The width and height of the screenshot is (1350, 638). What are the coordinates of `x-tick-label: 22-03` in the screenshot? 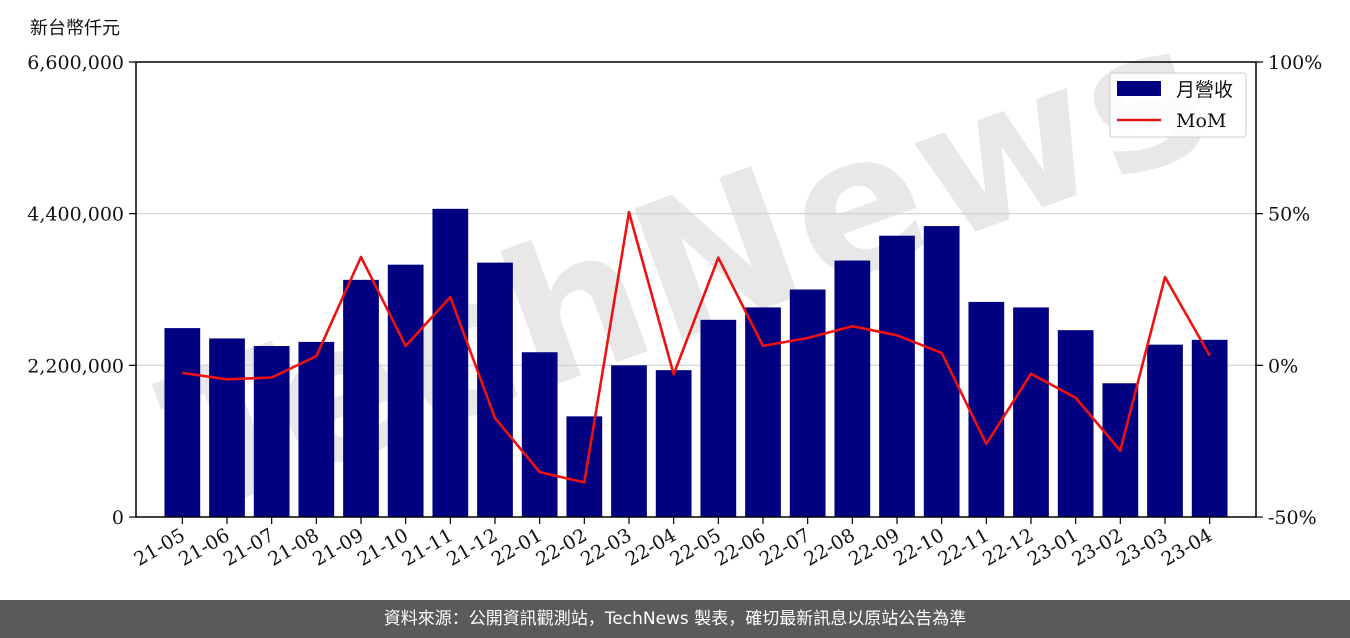 It's located at (606, 547).